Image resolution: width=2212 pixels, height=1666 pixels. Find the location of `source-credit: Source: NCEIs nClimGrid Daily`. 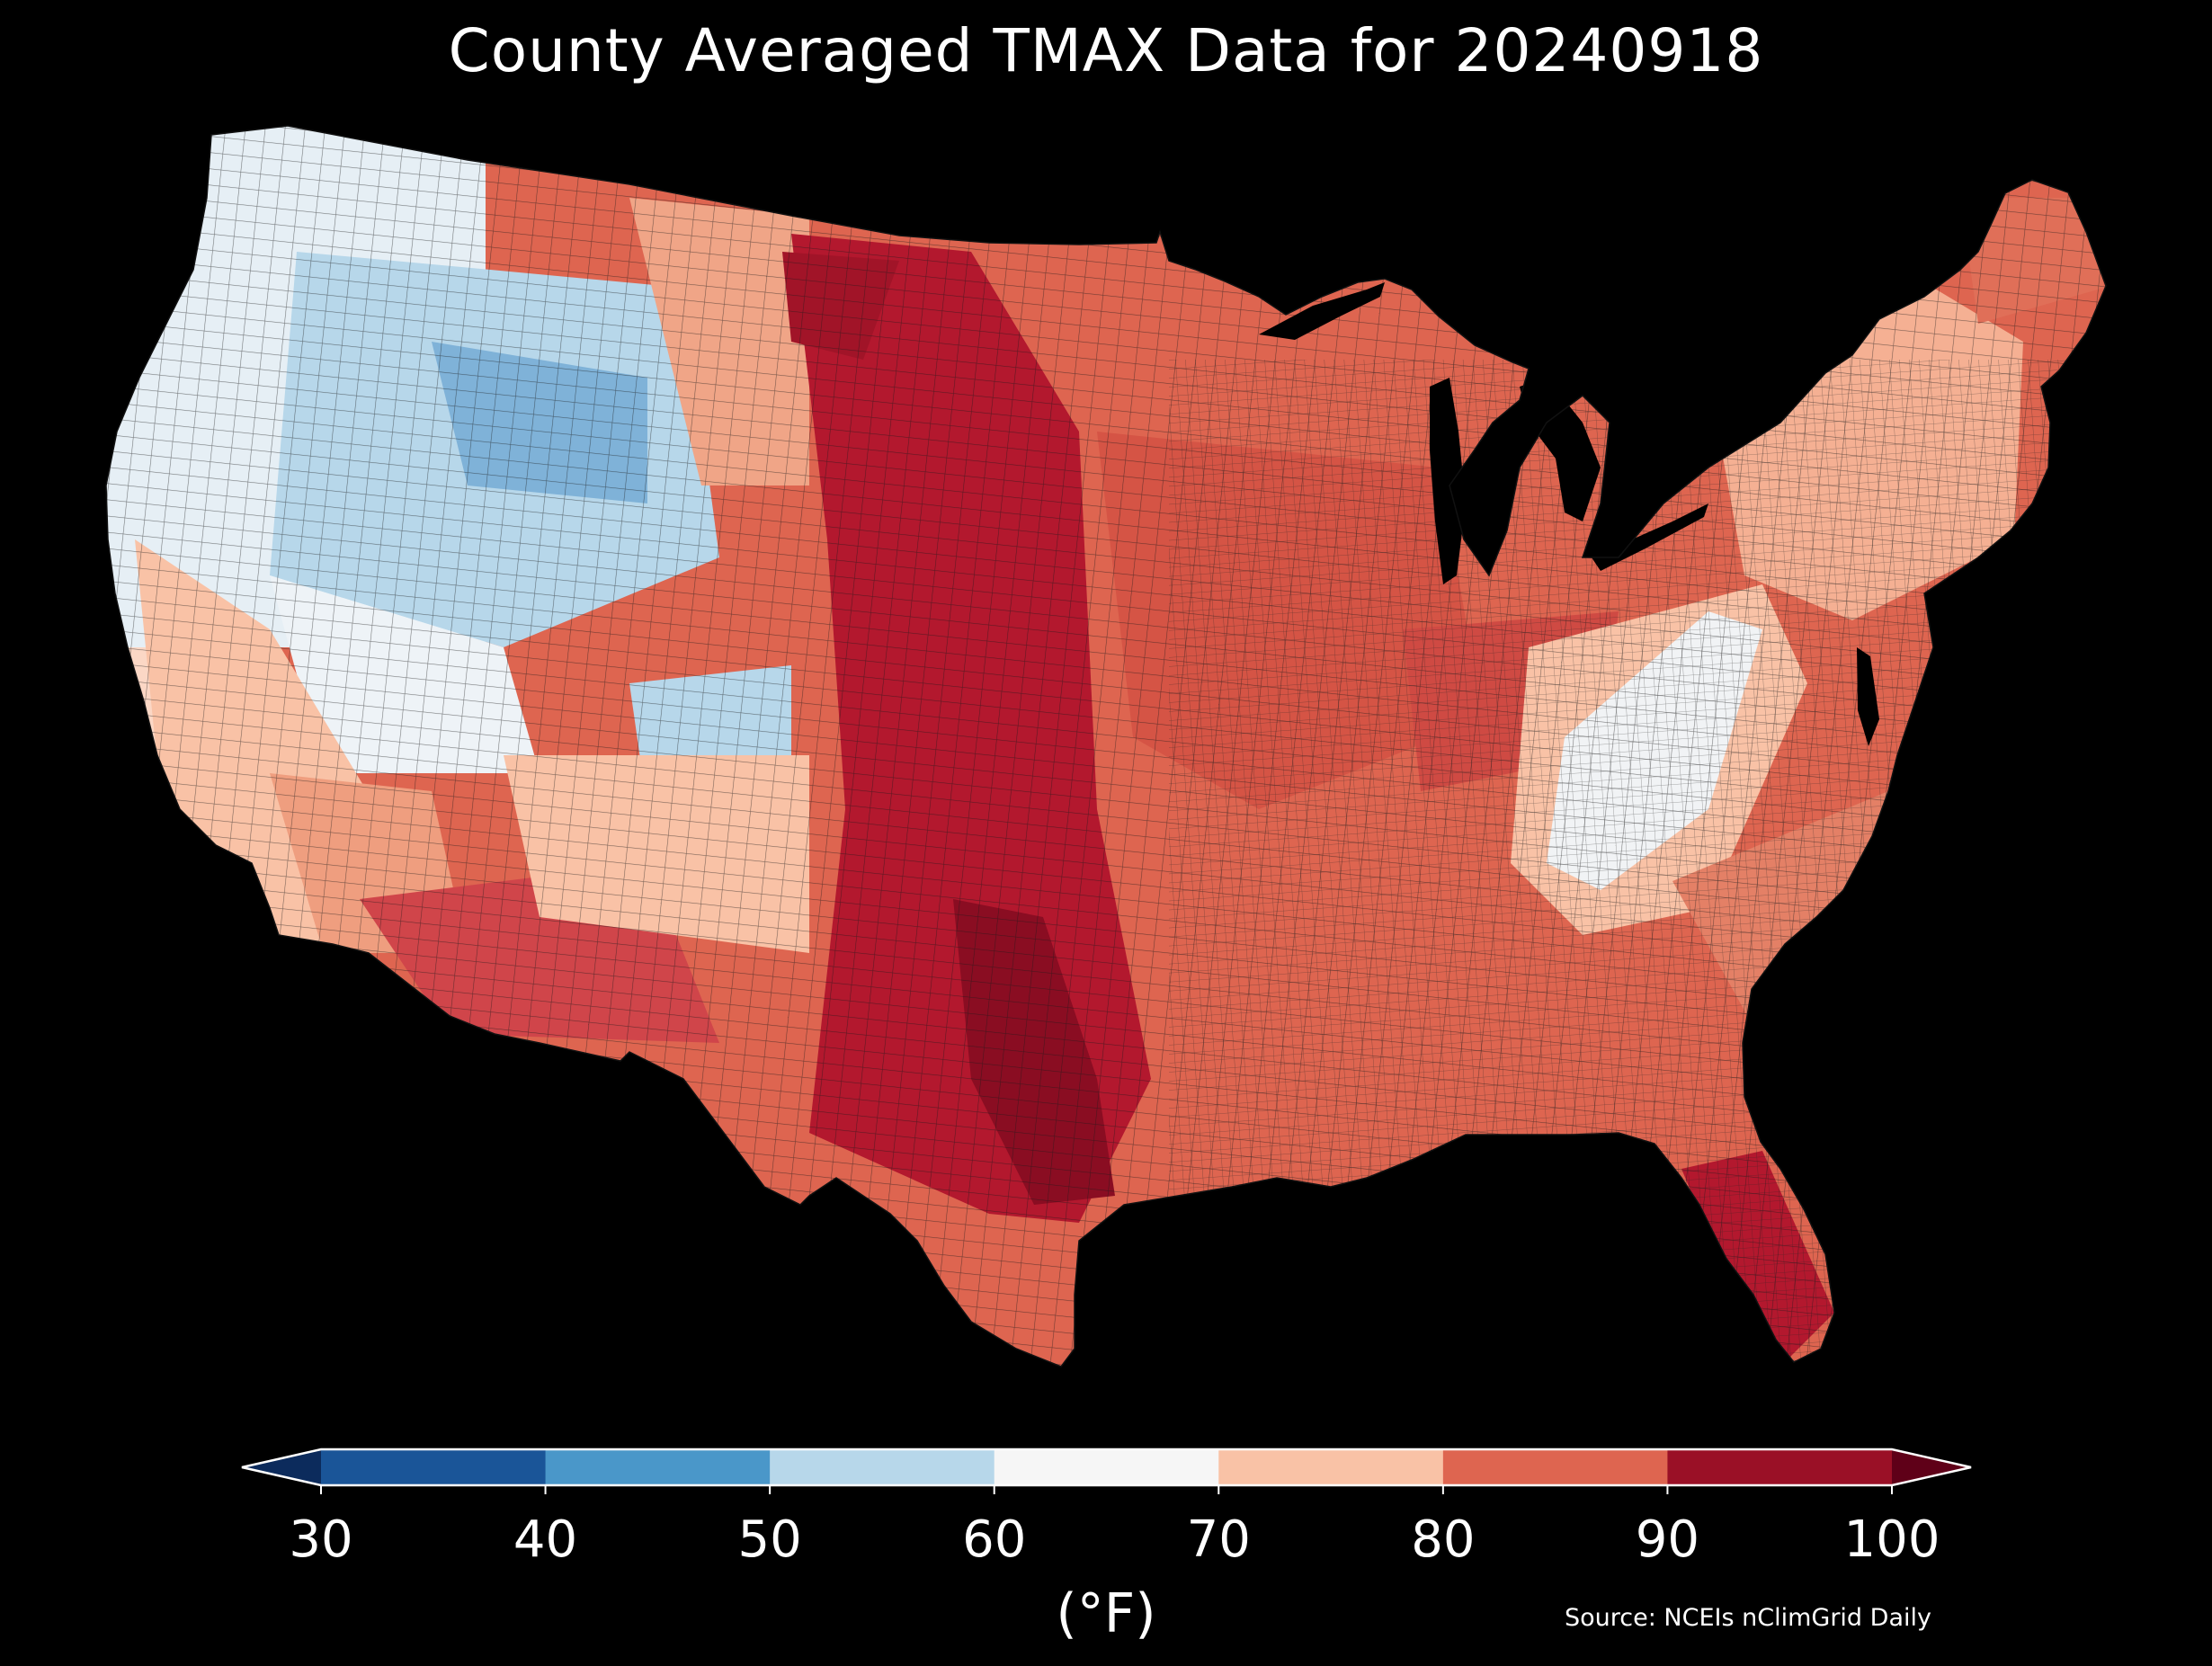

source-credit: Source: NCEIs nClimGrid Daily is located at coordinates (1748, 1618).